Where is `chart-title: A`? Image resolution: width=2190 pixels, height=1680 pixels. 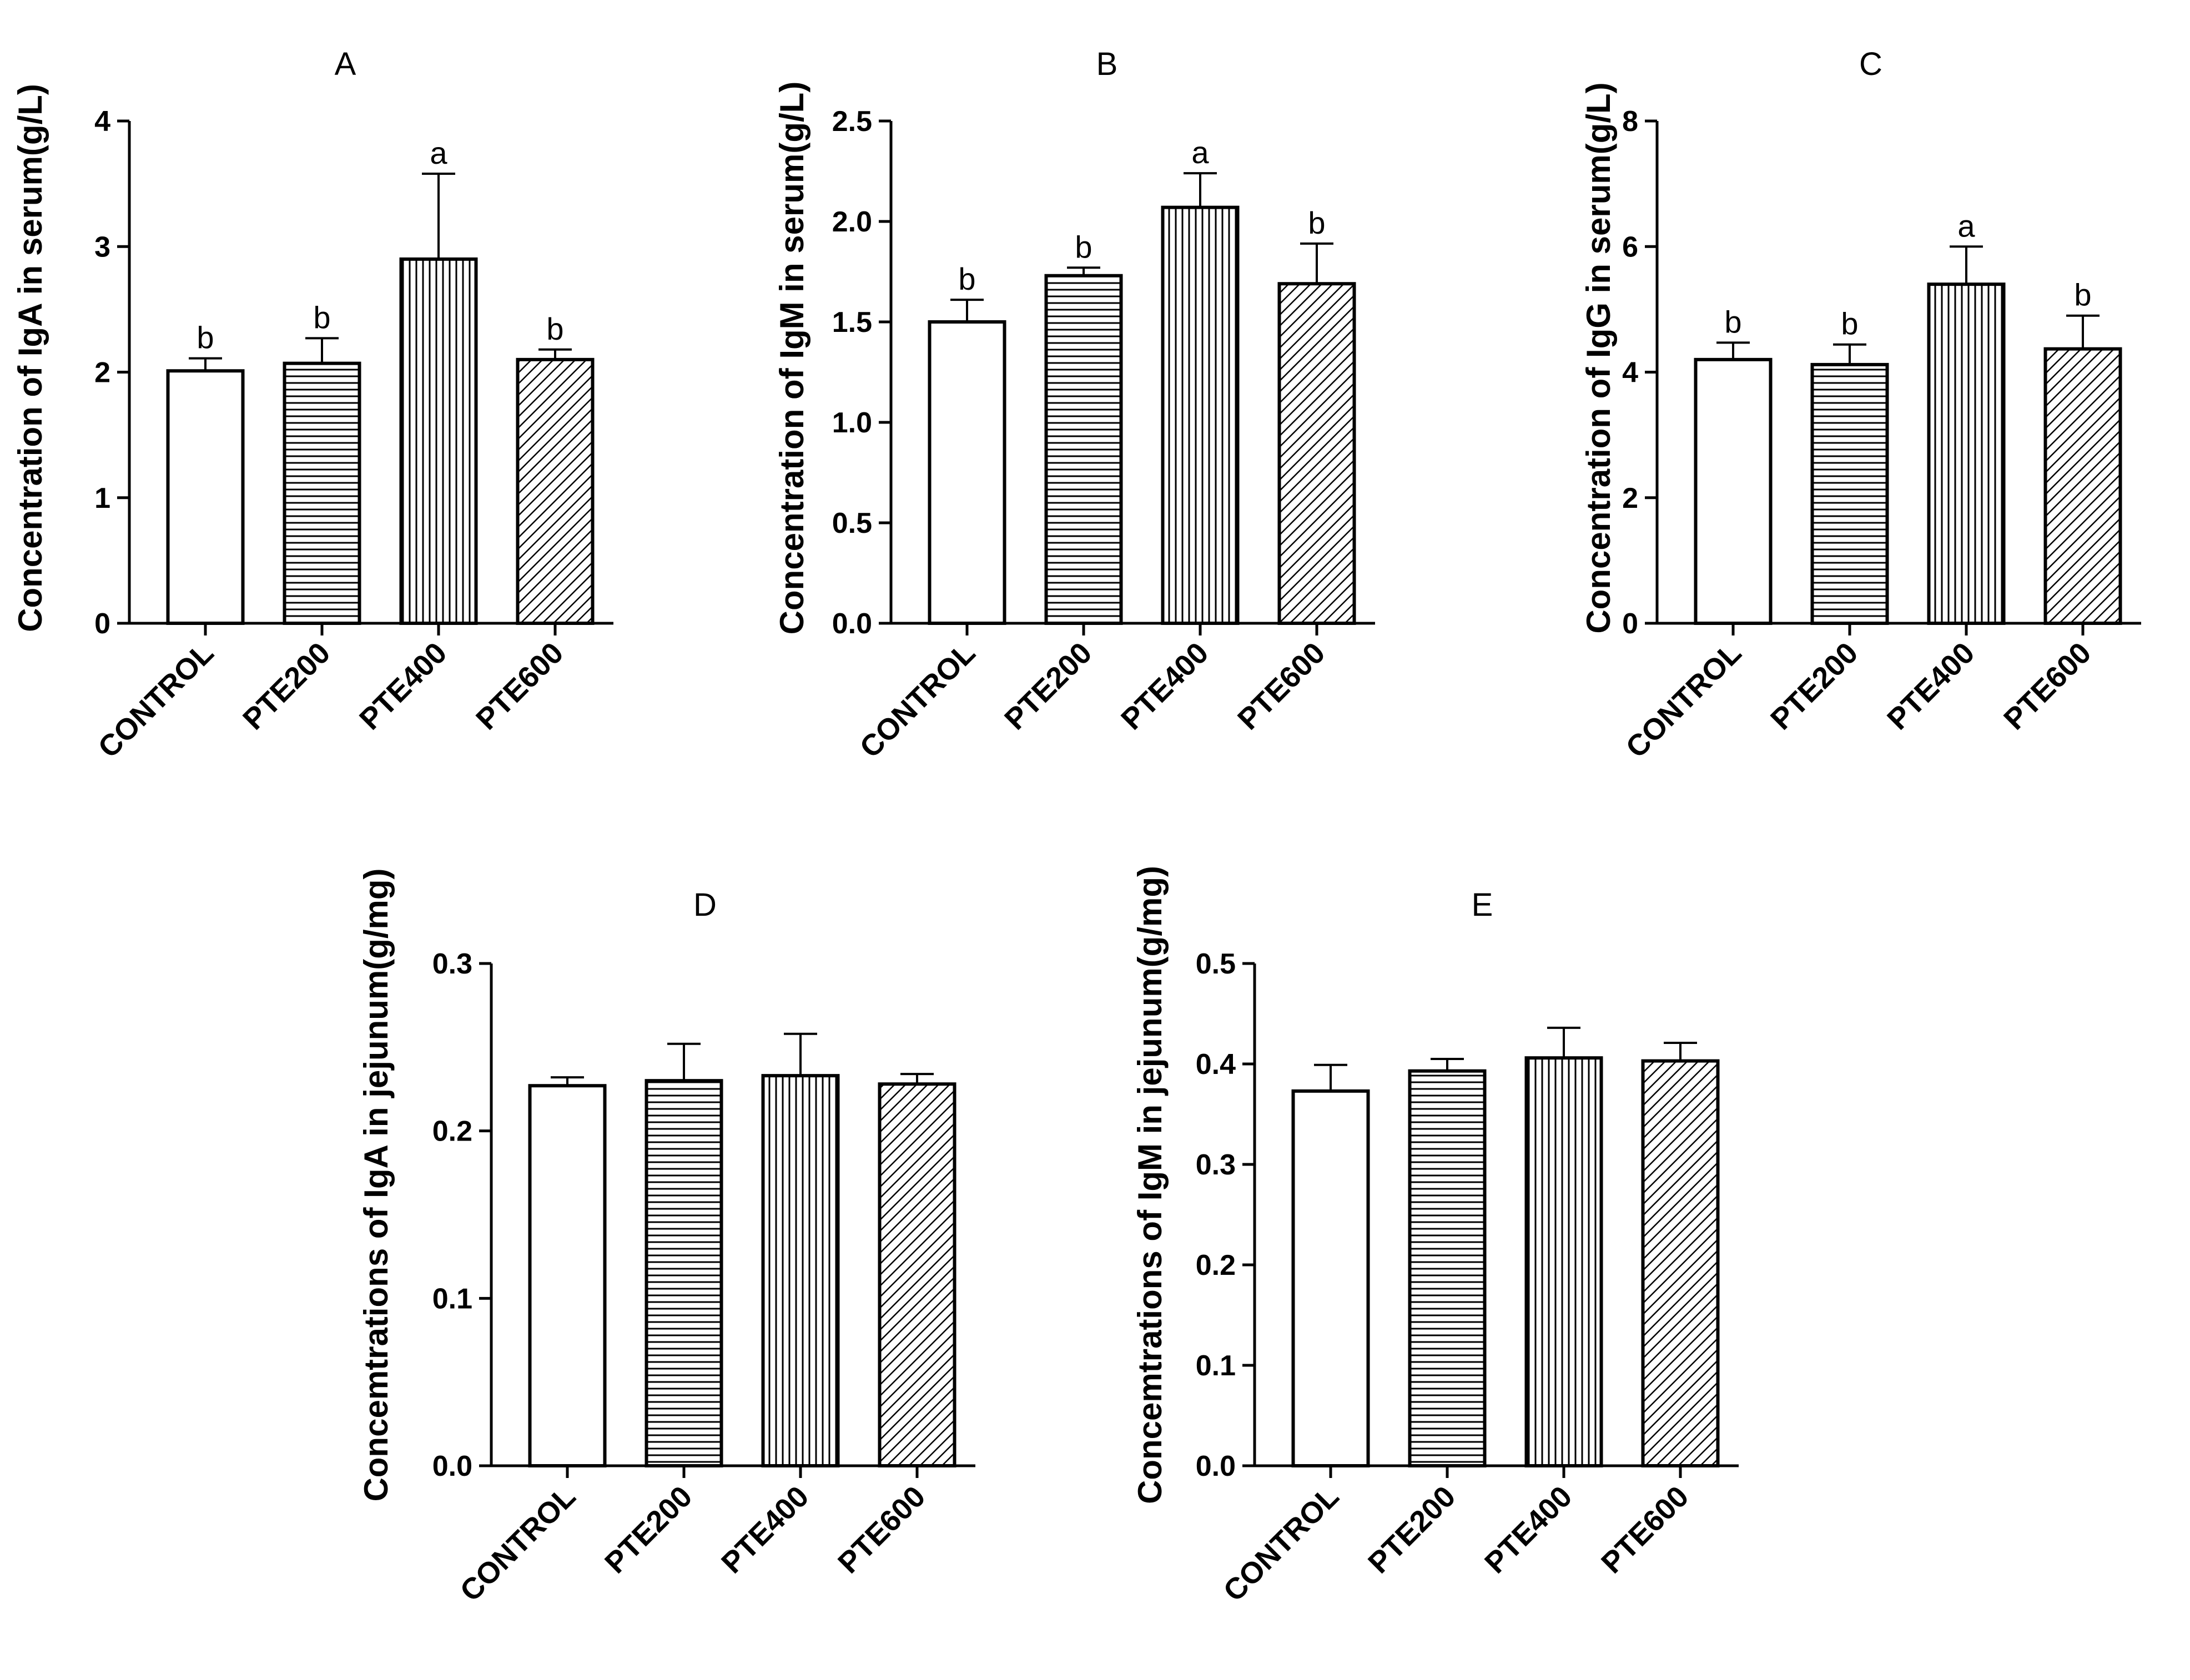
chart-title: A is located at coordinates (345, 64).